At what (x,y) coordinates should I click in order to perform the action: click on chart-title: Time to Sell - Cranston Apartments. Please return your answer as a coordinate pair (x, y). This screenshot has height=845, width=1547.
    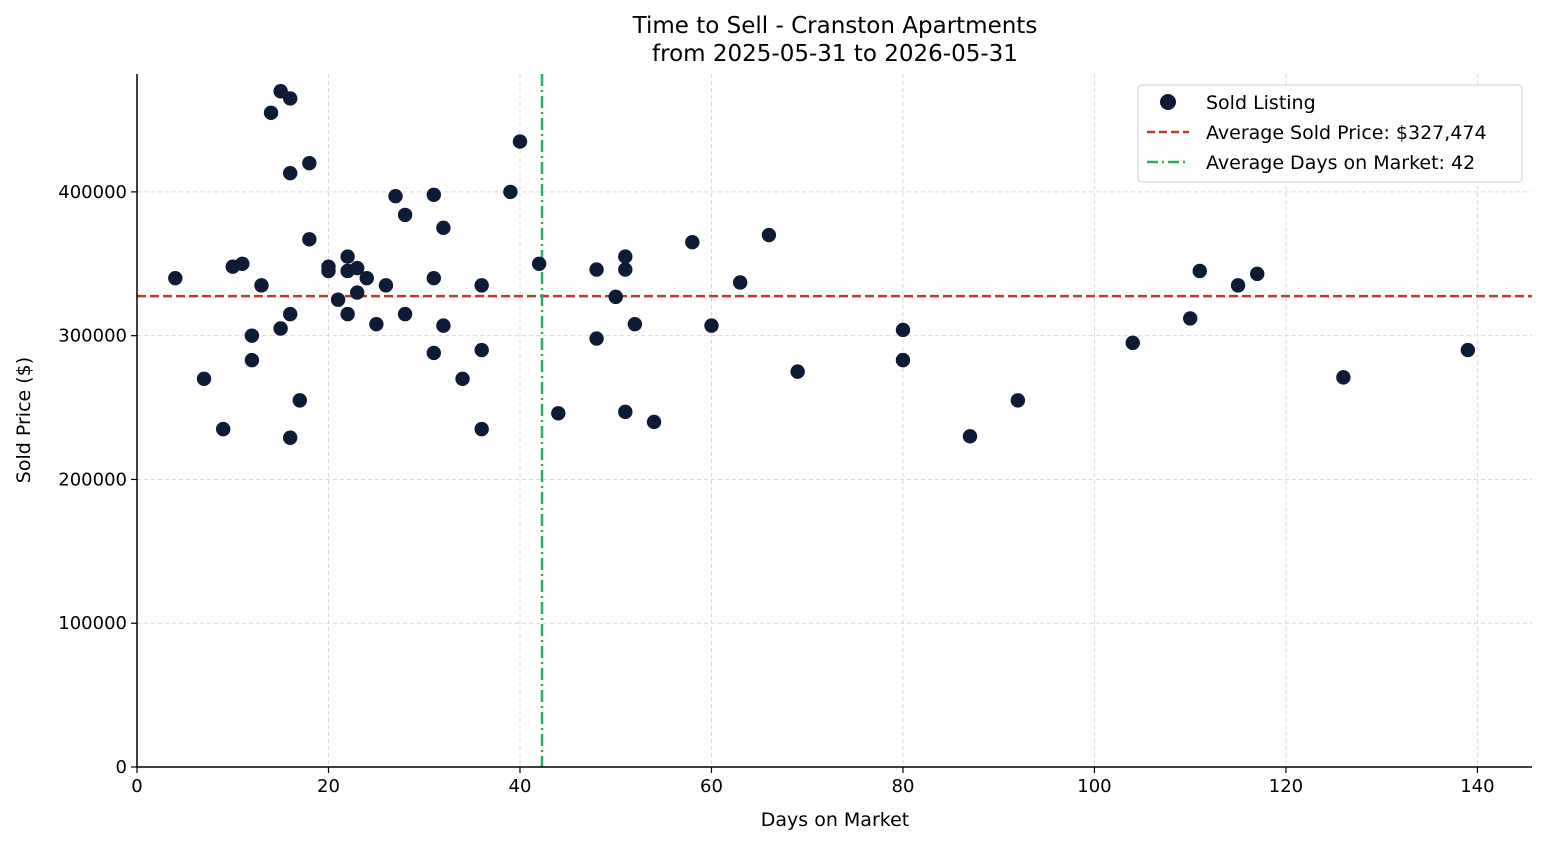
    Looking at the image, I should click on (835, 26).